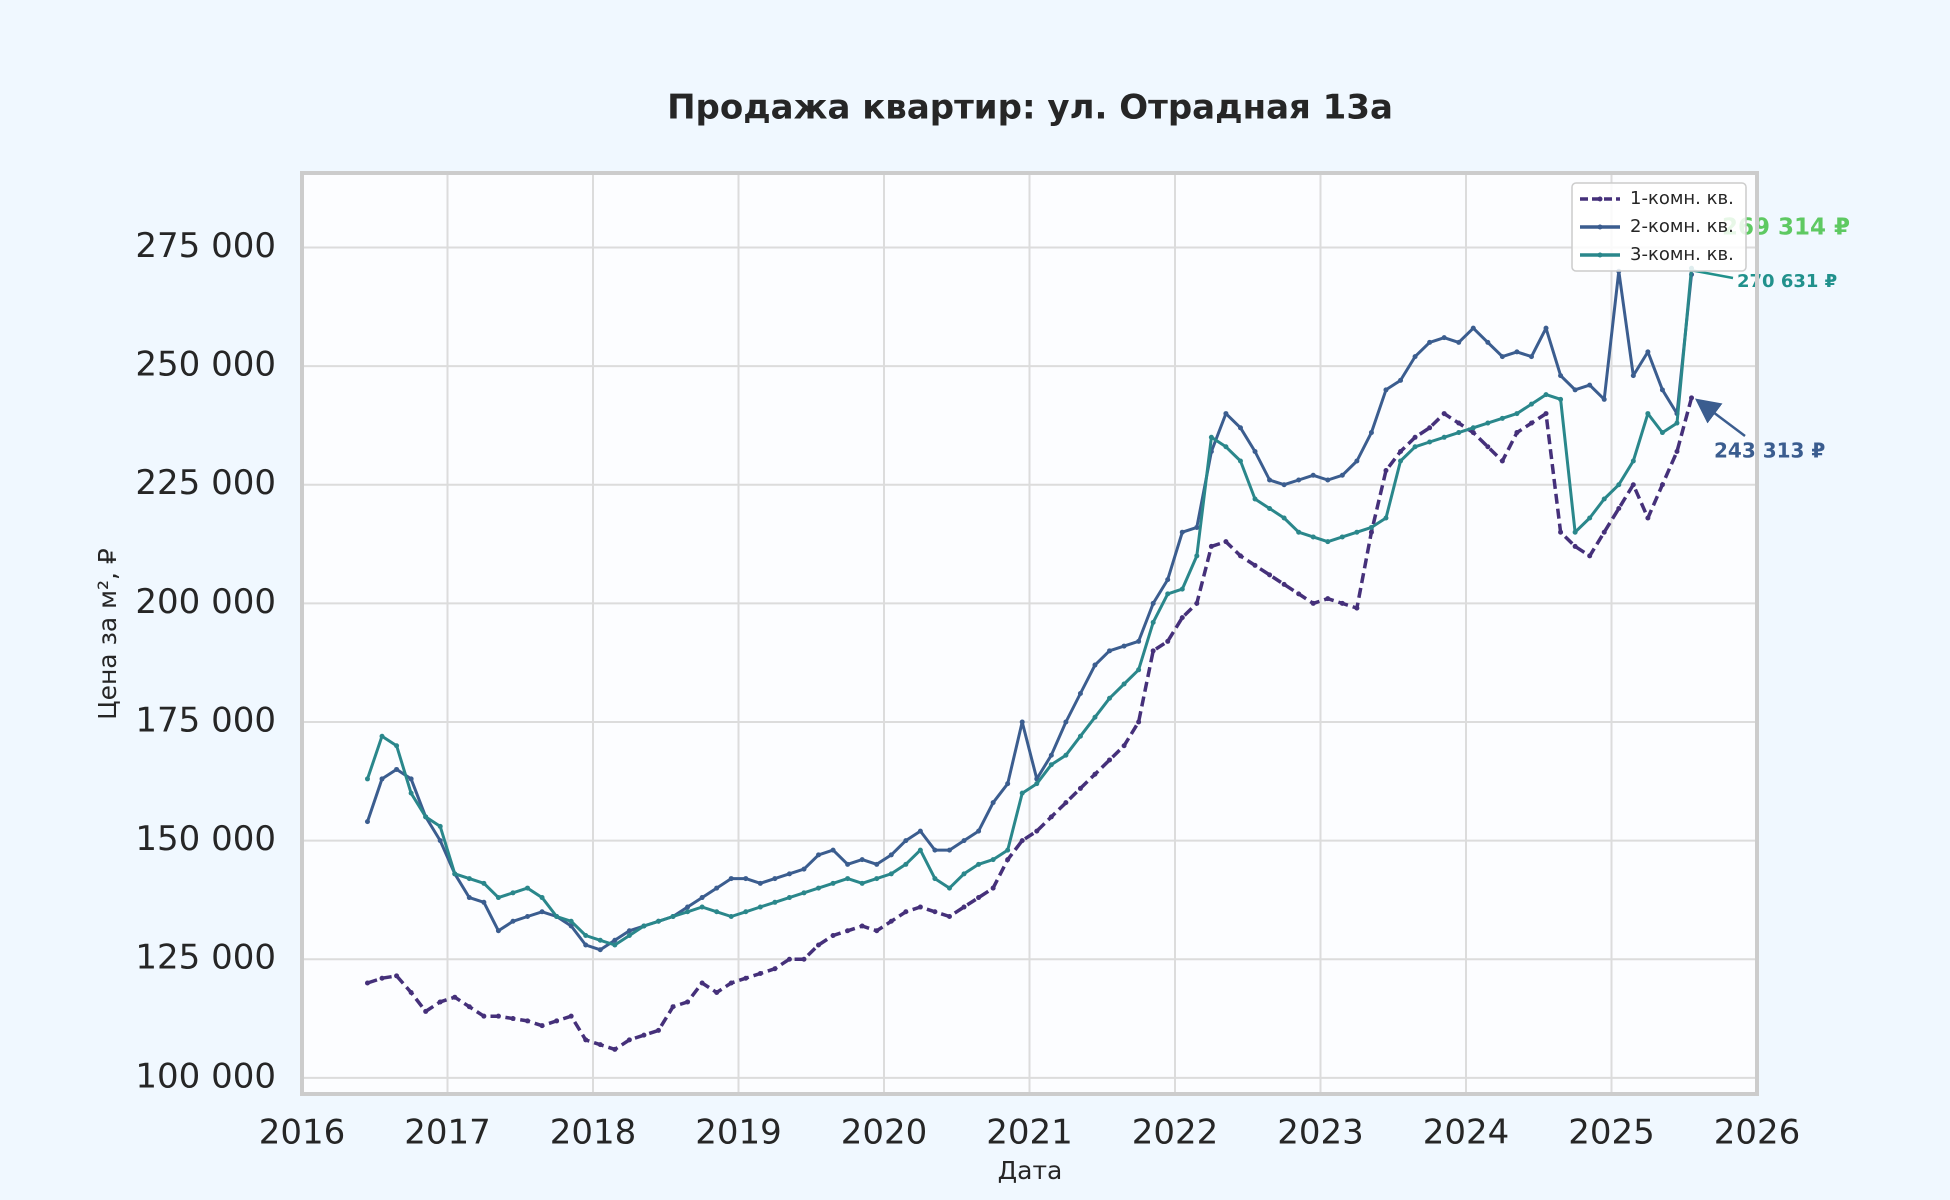 Image resolution: width=1950 pixels, height=1200 pixels. I want to click on y-tick-label: 100 000, so click(205, 1076).